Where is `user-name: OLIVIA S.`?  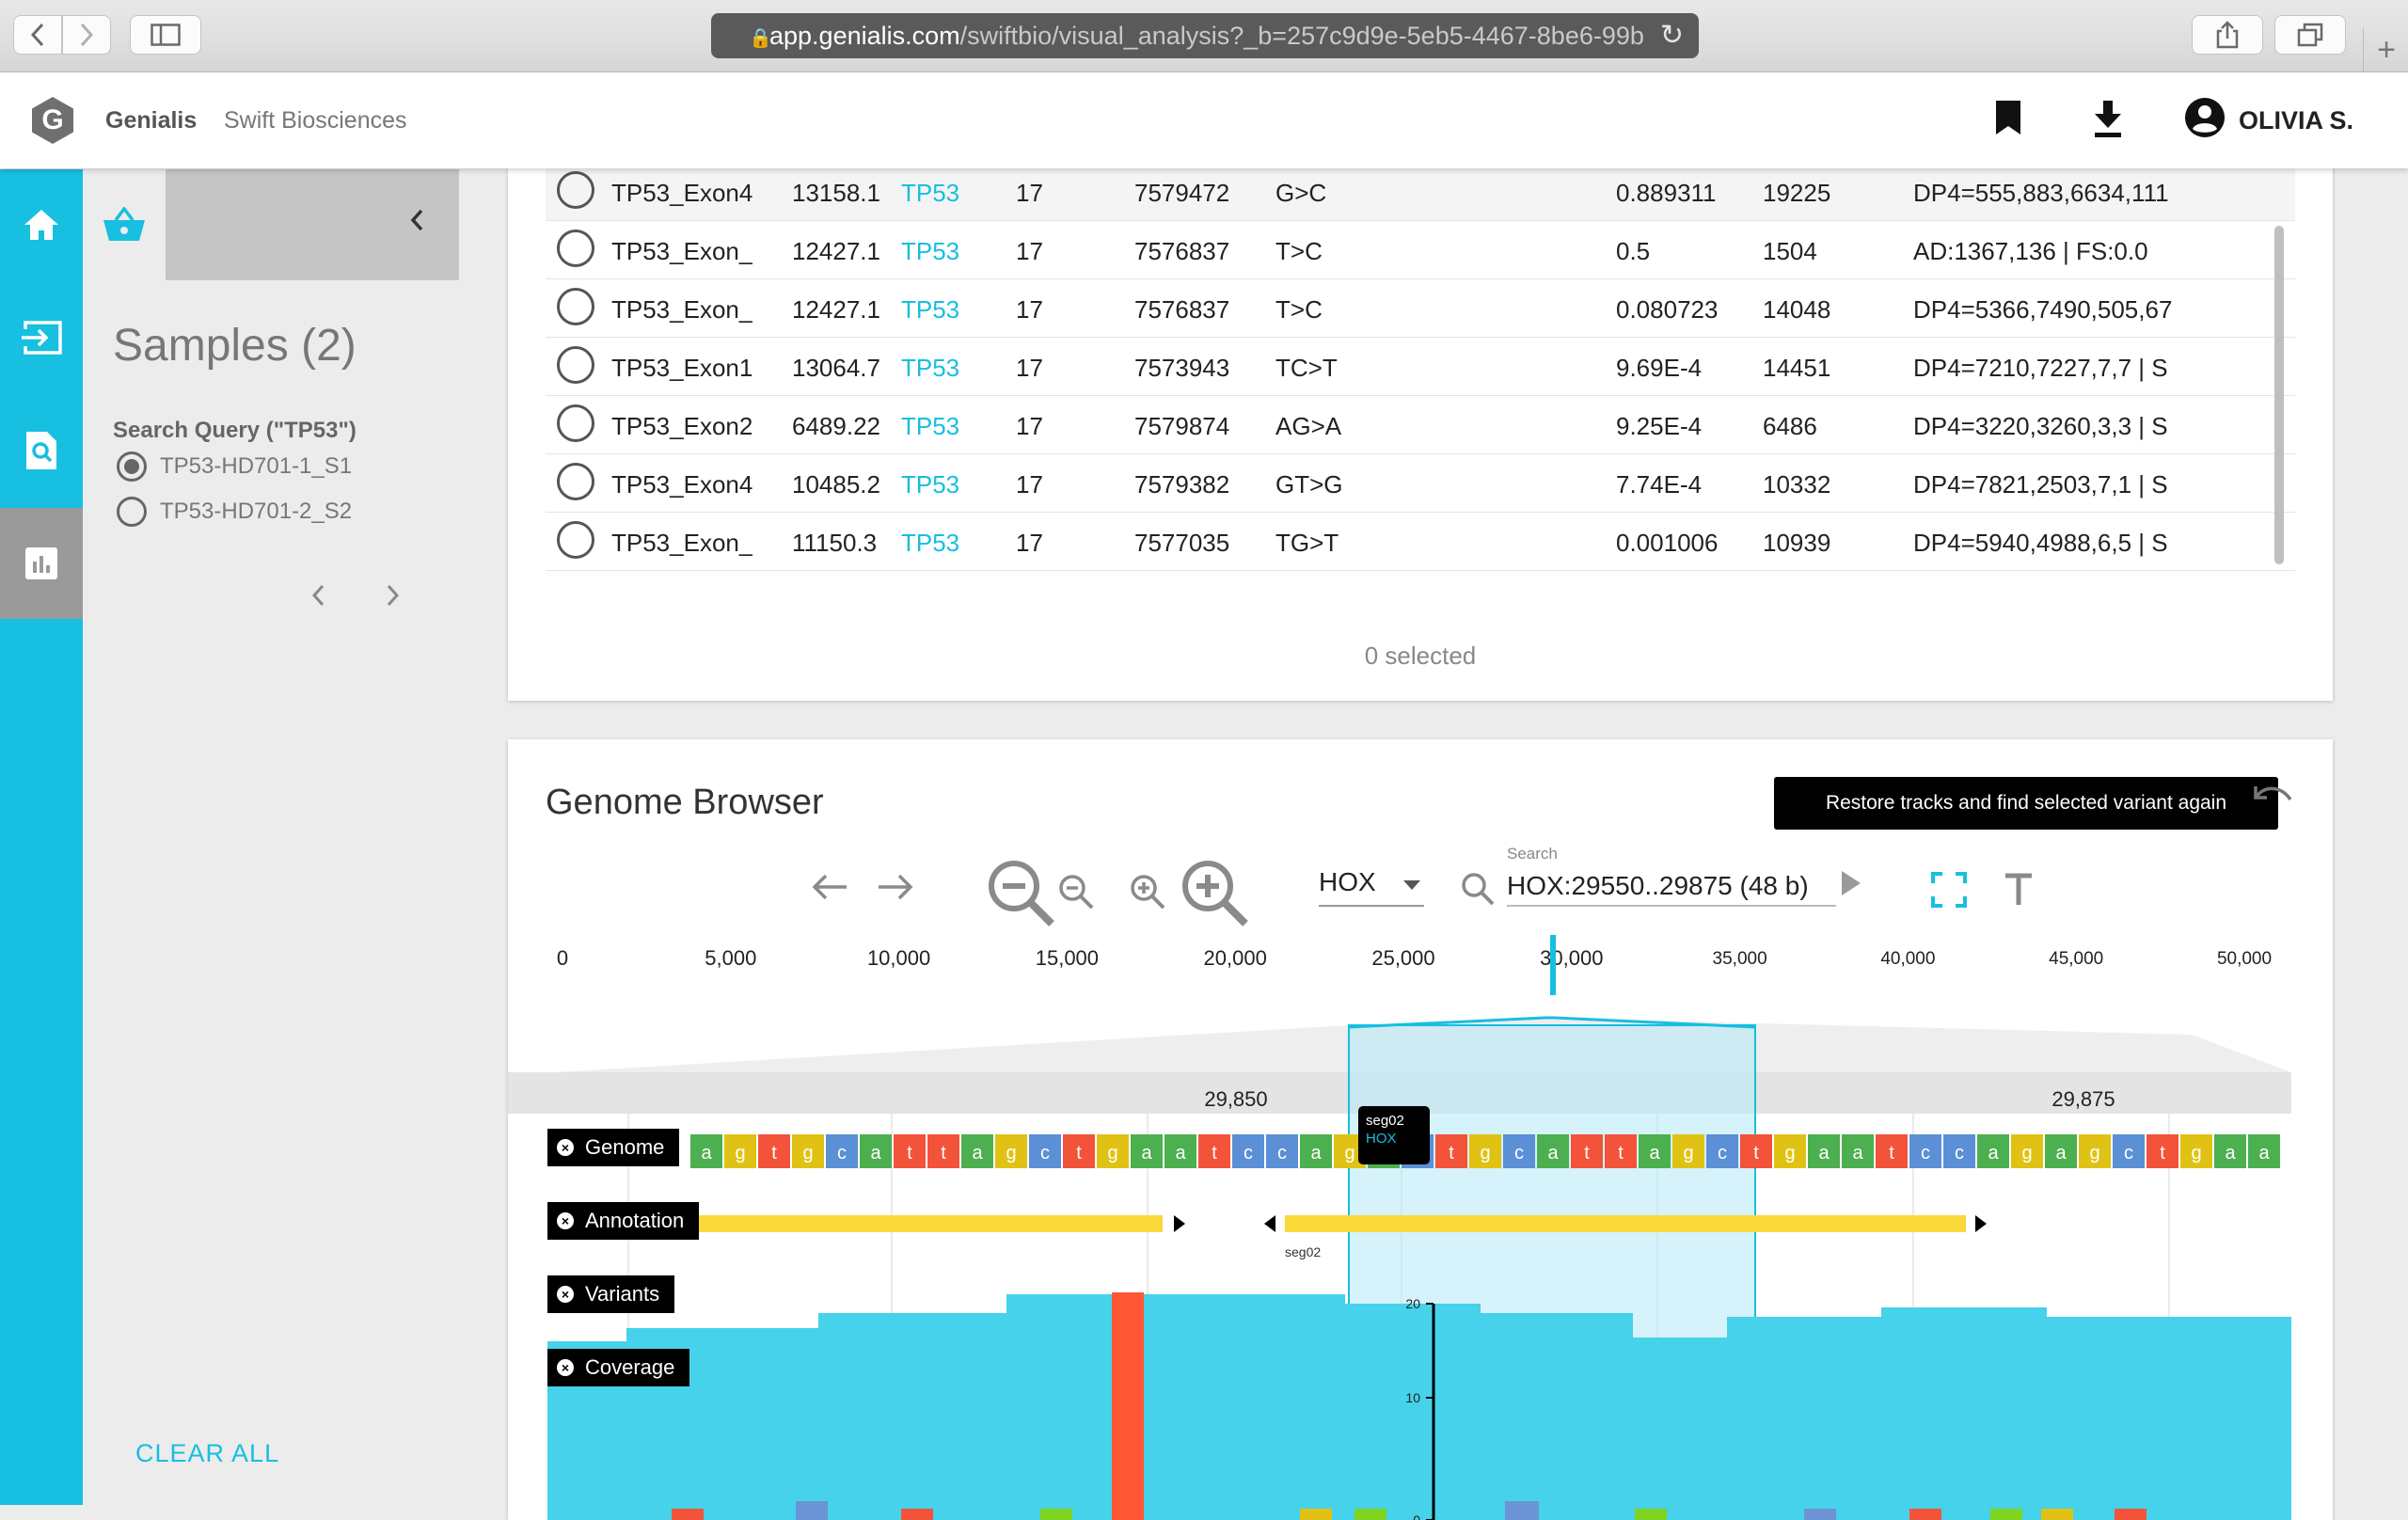
user-name: OLIVIA S. is located at coordinates (2296, 120).